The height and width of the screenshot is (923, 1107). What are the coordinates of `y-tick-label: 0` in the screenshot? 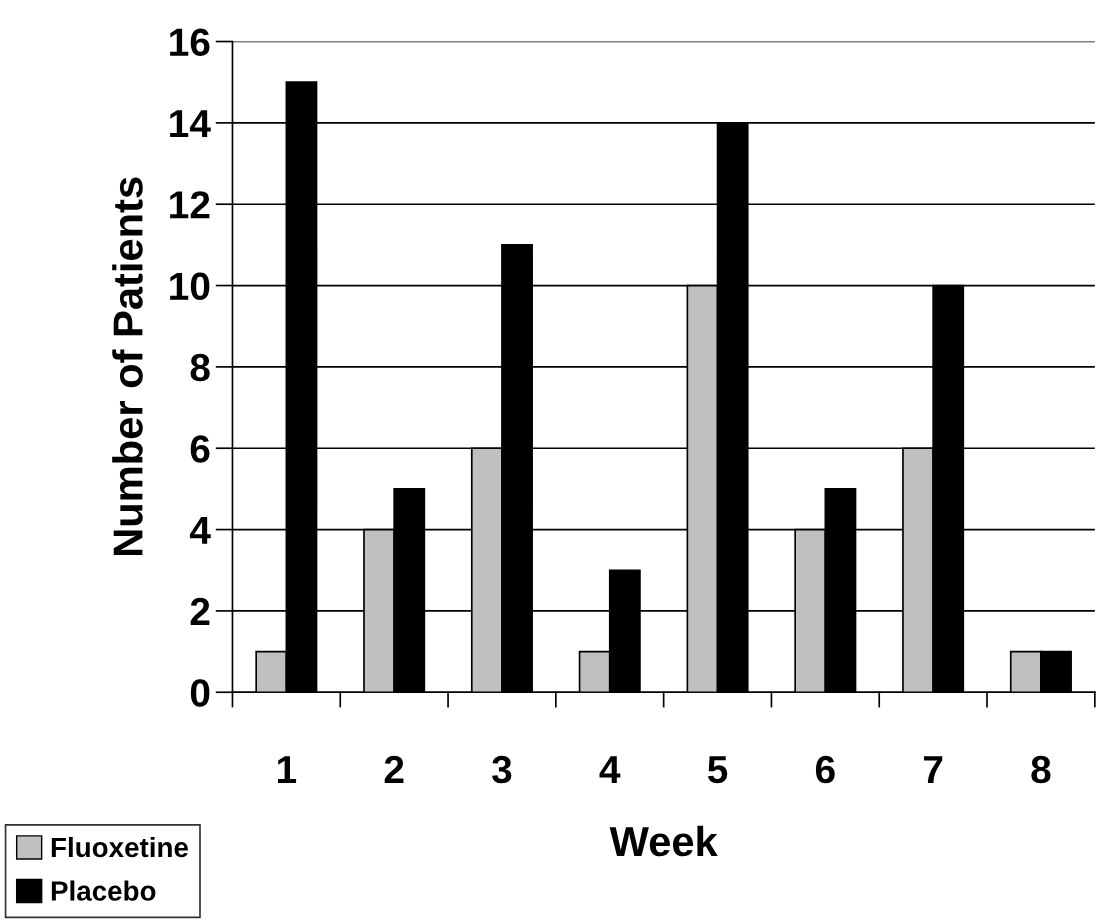 It's located at (200, 693).